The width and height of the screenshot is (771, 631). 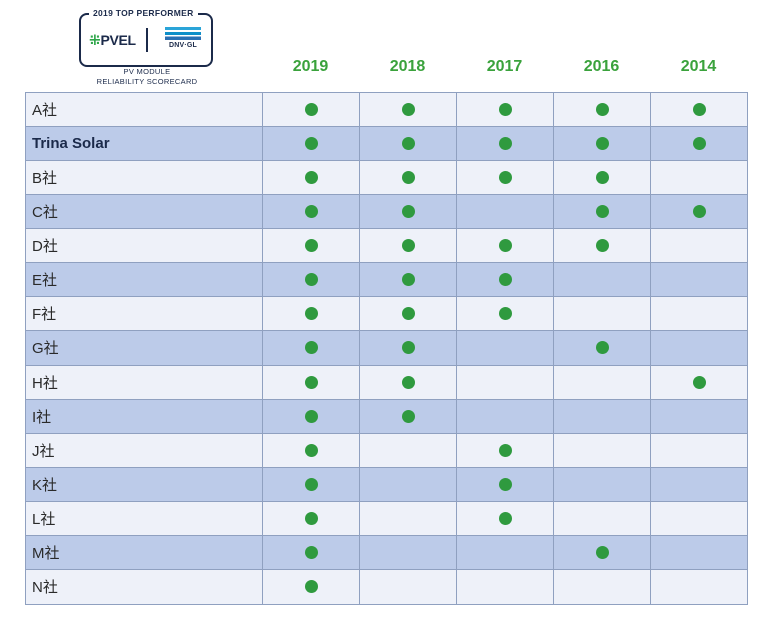 What do you see at coordinates (601, 66) in the screenshot?
I see `year-header-2016: 2016` at bounding box center [601, 66].